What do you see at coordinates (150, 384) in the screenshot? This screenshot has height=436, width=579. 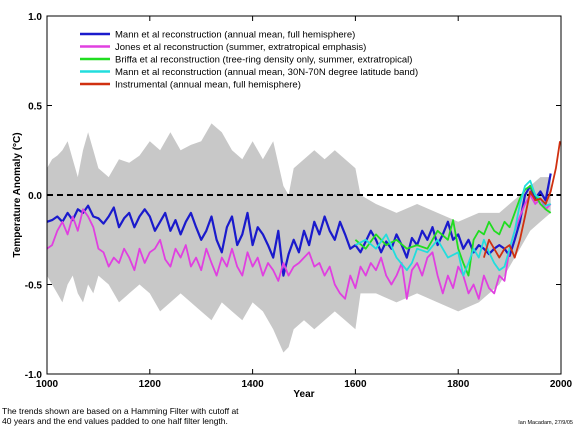 I see `x-tick-label-1200: 1200` at bounding box center [150, 384].